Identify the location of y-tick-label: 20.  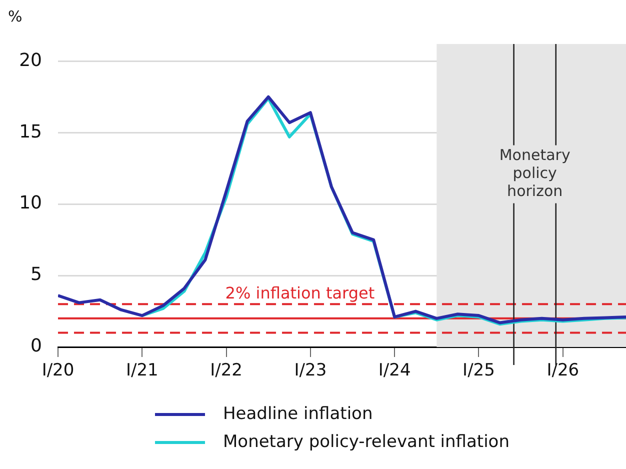
(30, 60).